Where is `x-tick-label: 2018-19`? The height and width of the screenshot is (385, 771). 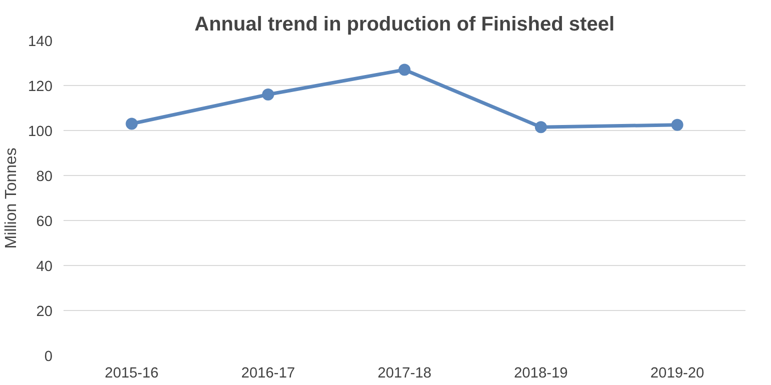
x-tick-label: 2018-19 is located at coordinates (541, 374).